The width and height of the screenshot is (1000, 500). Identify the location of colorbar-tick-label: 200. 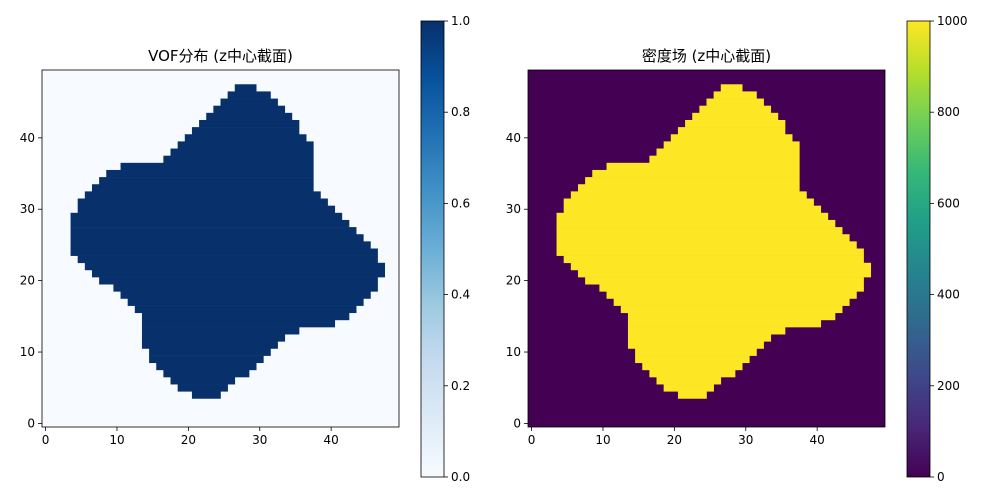
(948, 386).